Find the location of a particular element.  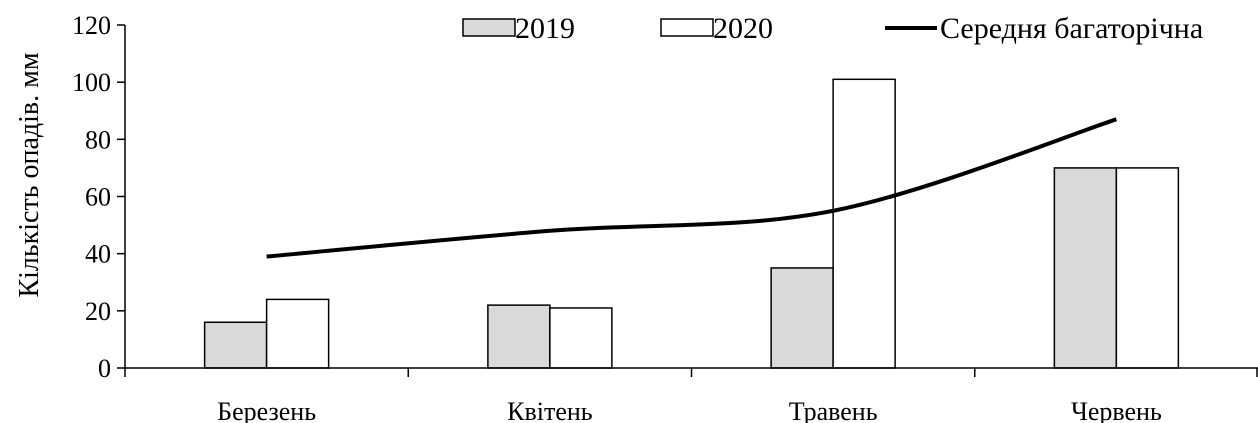

bar-2020-Травень is located at coordinates (864, 223).